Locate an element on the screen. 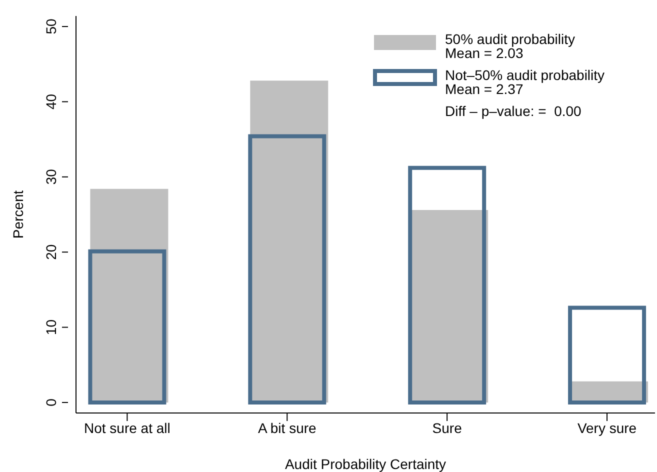 Image resolution: width=657 pixels, height=472 pixels. legend-label: Not–50% audit probability is located at coordinates (525, 75).